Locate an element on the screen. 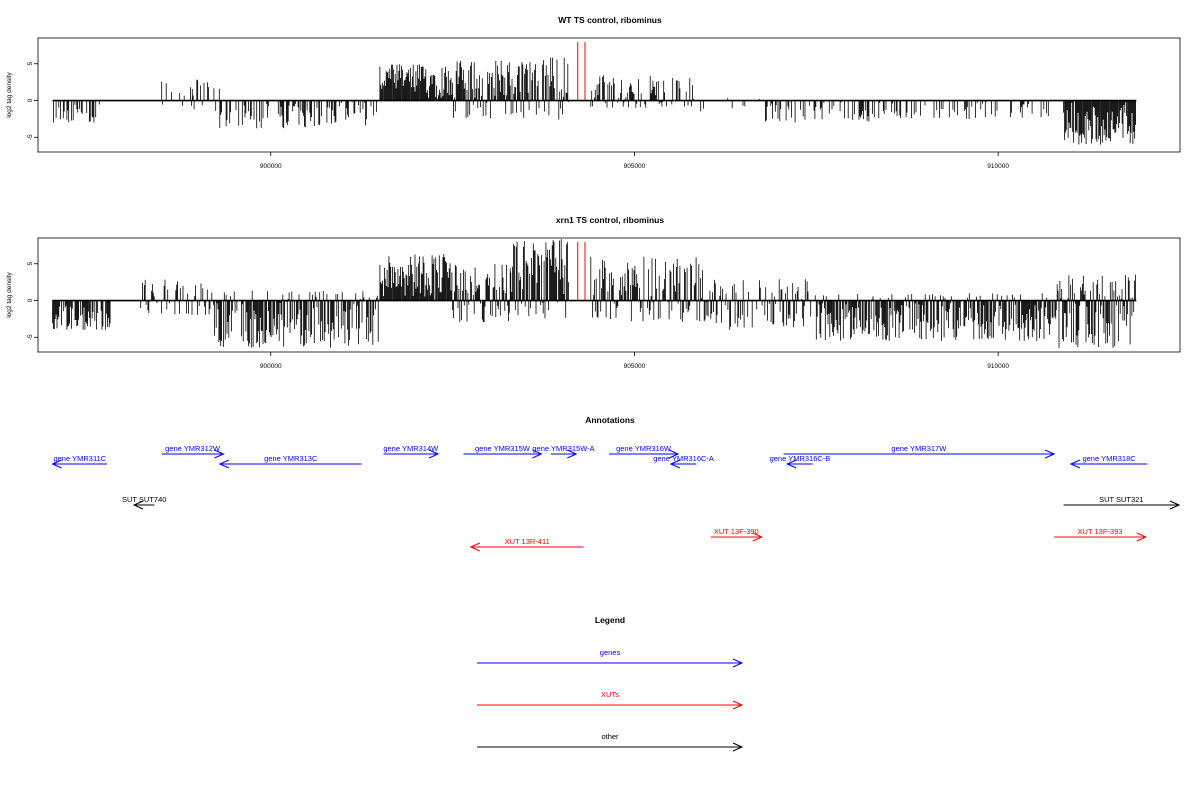 The height and width of the screenshot is (800, 1200). feature-gene-ymr316w: gene YMR316W is located at coordinates (644, 451).